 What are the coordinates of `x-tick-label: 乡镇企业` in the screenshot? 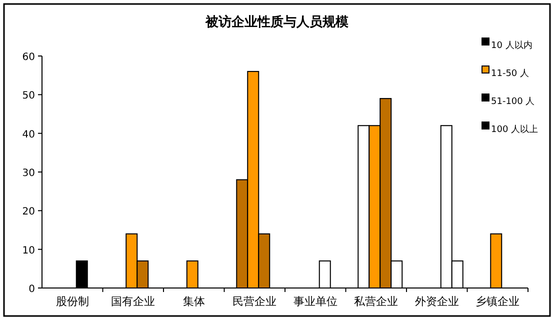 It's located at (498, 301).